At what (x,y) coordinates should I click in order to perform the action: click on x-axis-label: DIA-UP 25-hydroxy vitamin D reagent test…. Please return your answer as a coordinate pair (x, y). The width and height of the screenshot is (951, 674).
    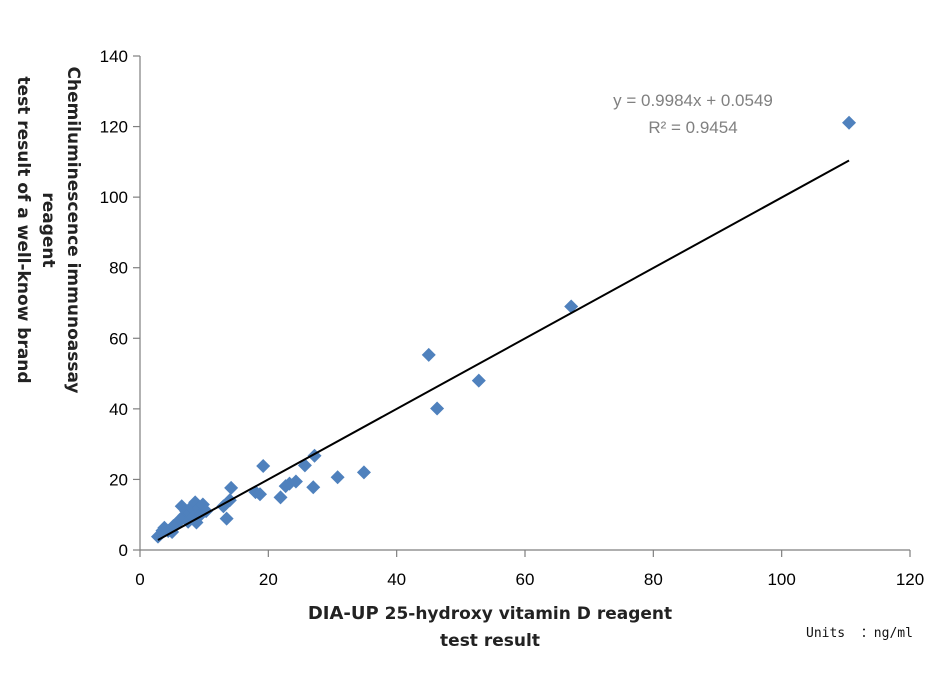
    Looking at the image, I should click on (490, 627).